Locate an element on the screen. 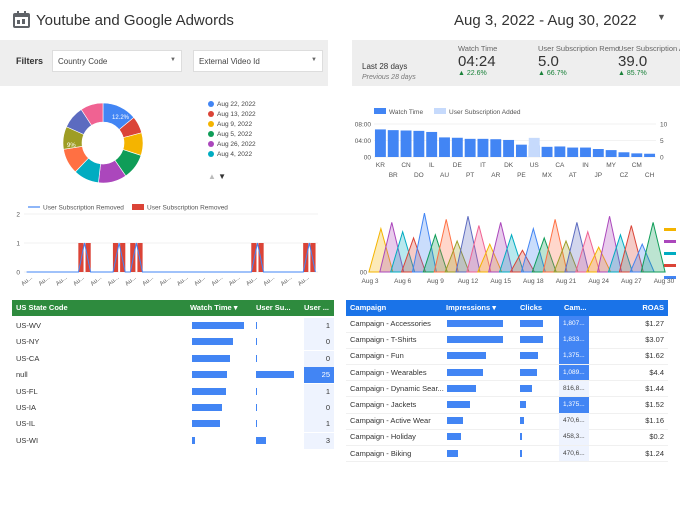  column-header: Impressions ▾ is located at coordinates (471, 307).